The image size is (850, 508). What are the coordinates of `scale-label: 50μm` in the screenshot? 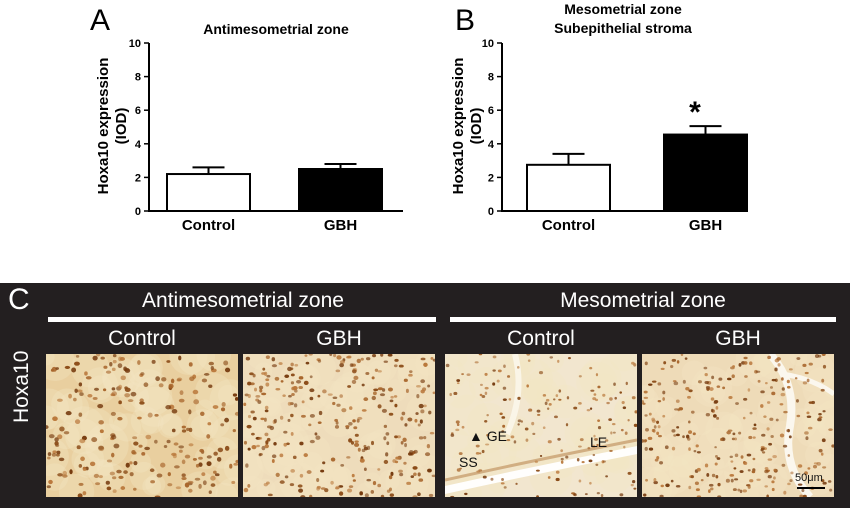 It's located at (809, 478).